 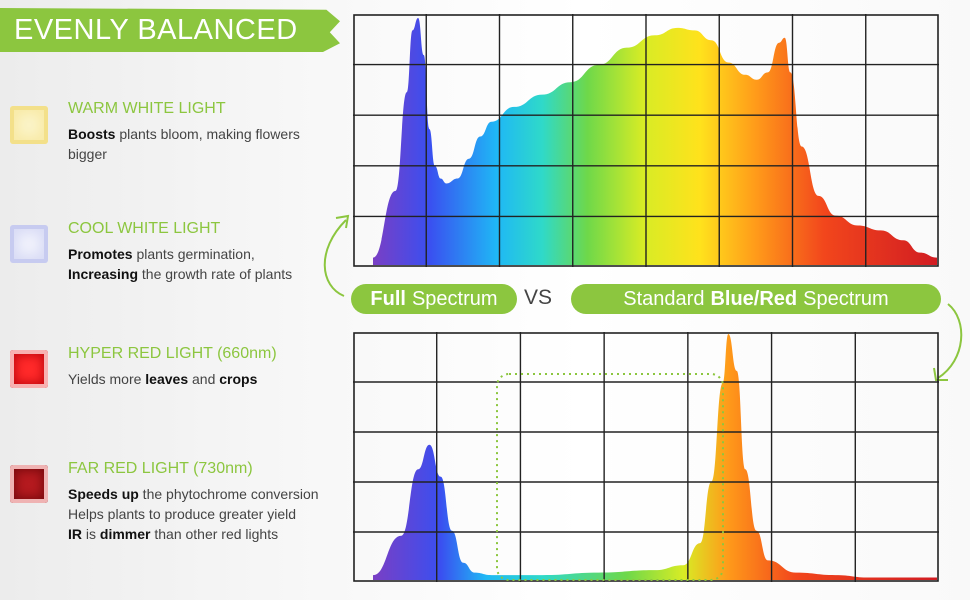 I want to click on hyper-red-description: Yields more leaves and crops, so click(x=162, y=379).